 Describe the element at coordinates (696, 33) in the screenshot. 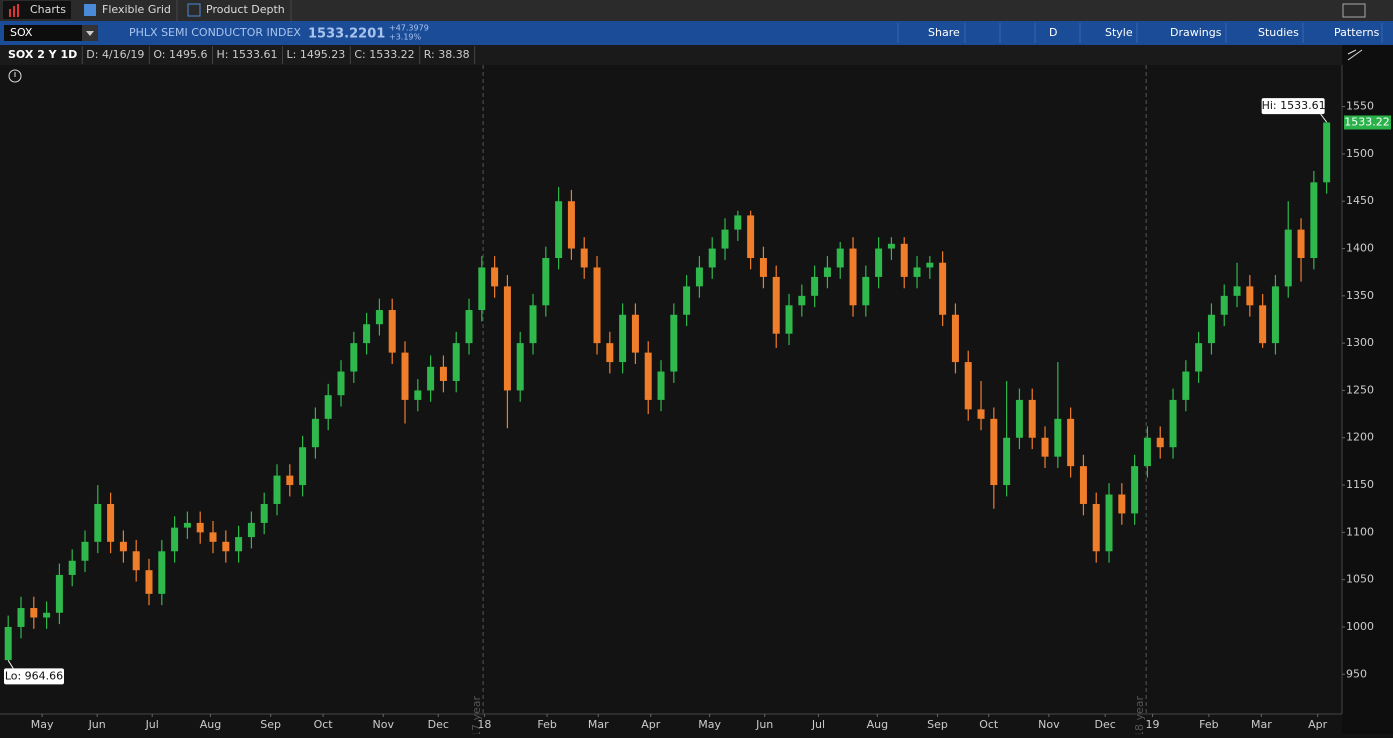

I see `symbol-bar` at that location.